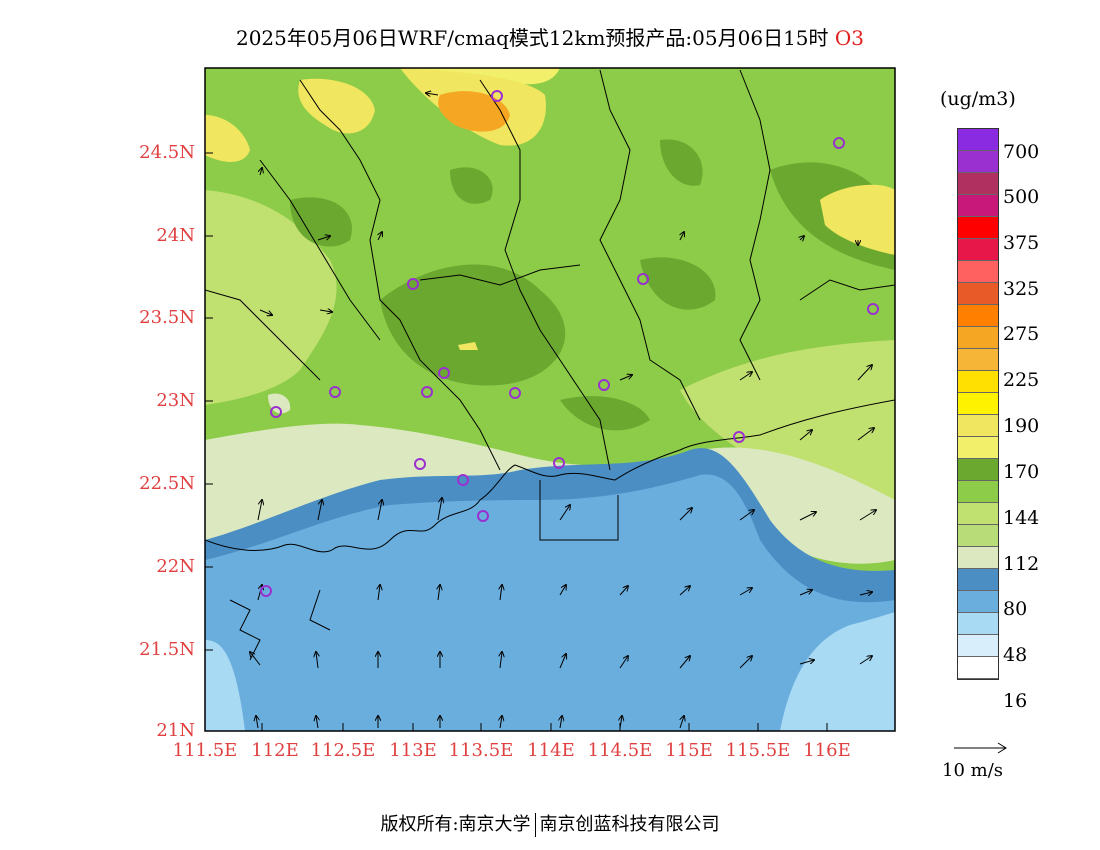 Image resolution: width=1100 pixels, height=850 pixels. What do you see at coordinates (1015, 701) in the screenshot?
I see `colorbar-label: 16` at bounding box center [1015, 701].